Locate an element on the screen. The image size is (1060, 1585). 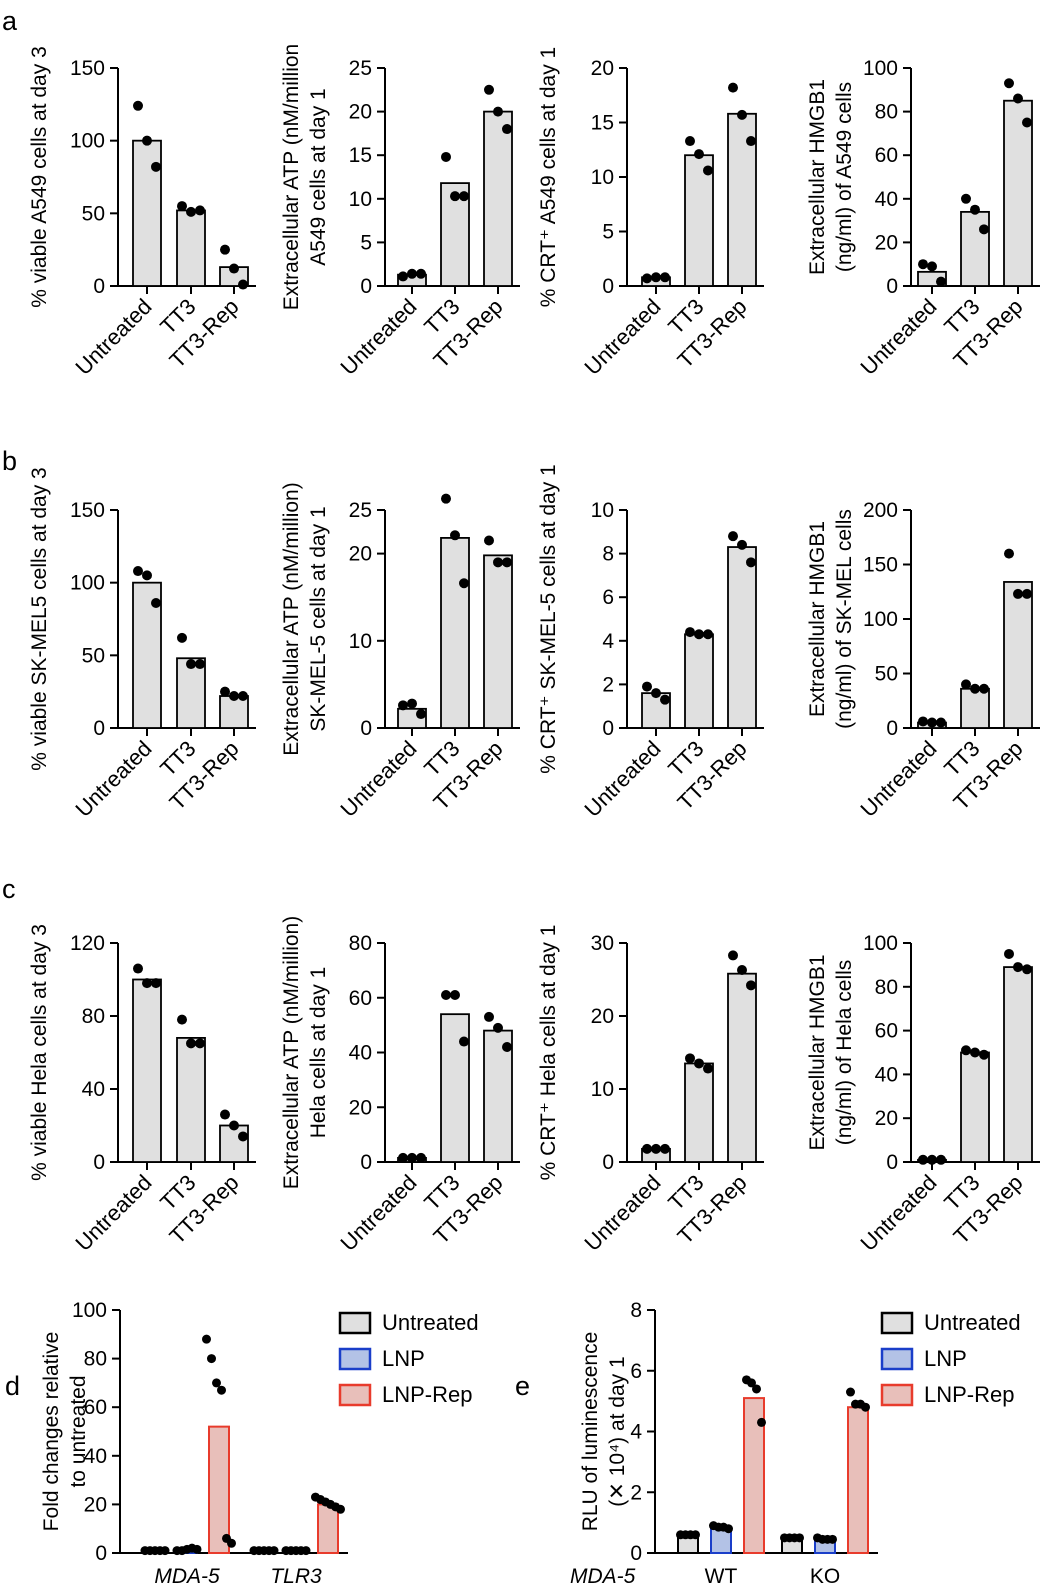
y-tick-label: 10 is located at coordinates (602, 510).